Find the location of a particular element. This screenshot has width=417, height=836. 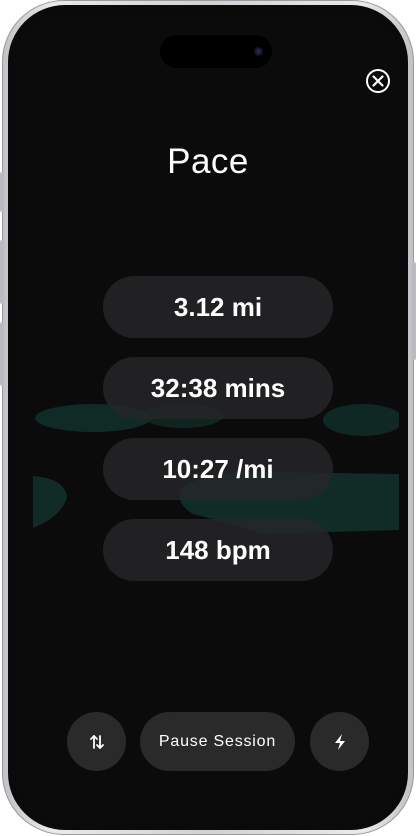

camera-icon is located at coordinates (258, 51).